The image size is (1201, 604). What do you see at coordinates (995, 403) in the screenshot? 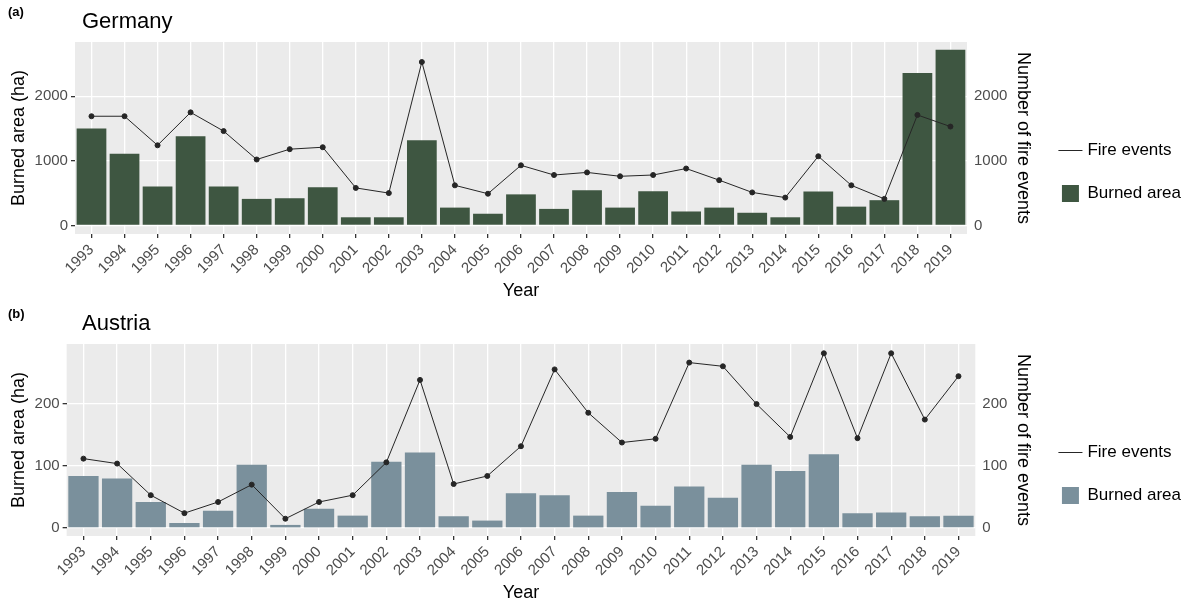
I see `y2-tick-label: 200` at bounding box center [995, 403].